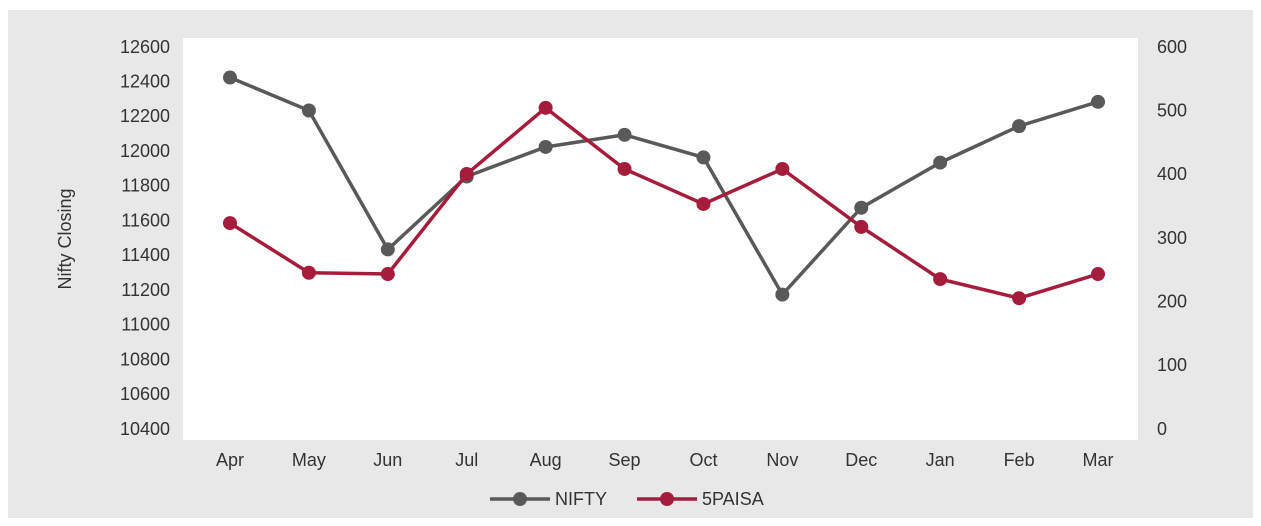 This screenshot has height=526, width=1261. I want to click on y-tick-label: 12200, so click(145, 116).